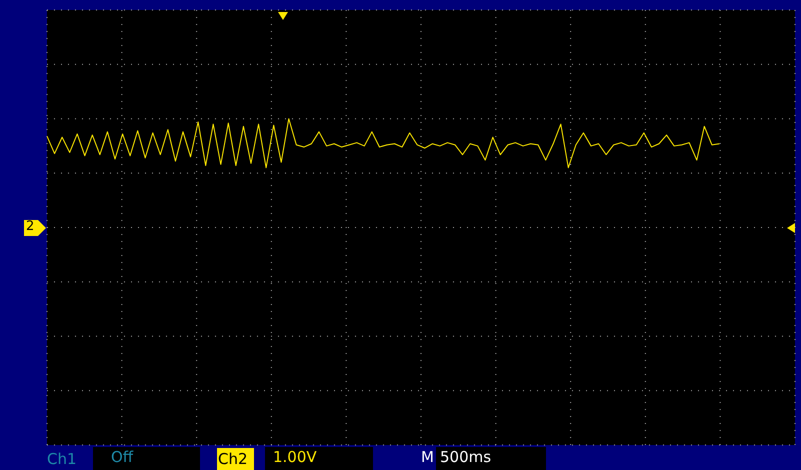 The height and width of the screenshot is (470, 801). What do you see at coordinates (122, 457) in the screenshot?
I see `text: Off` at bounding box center [122, 457].